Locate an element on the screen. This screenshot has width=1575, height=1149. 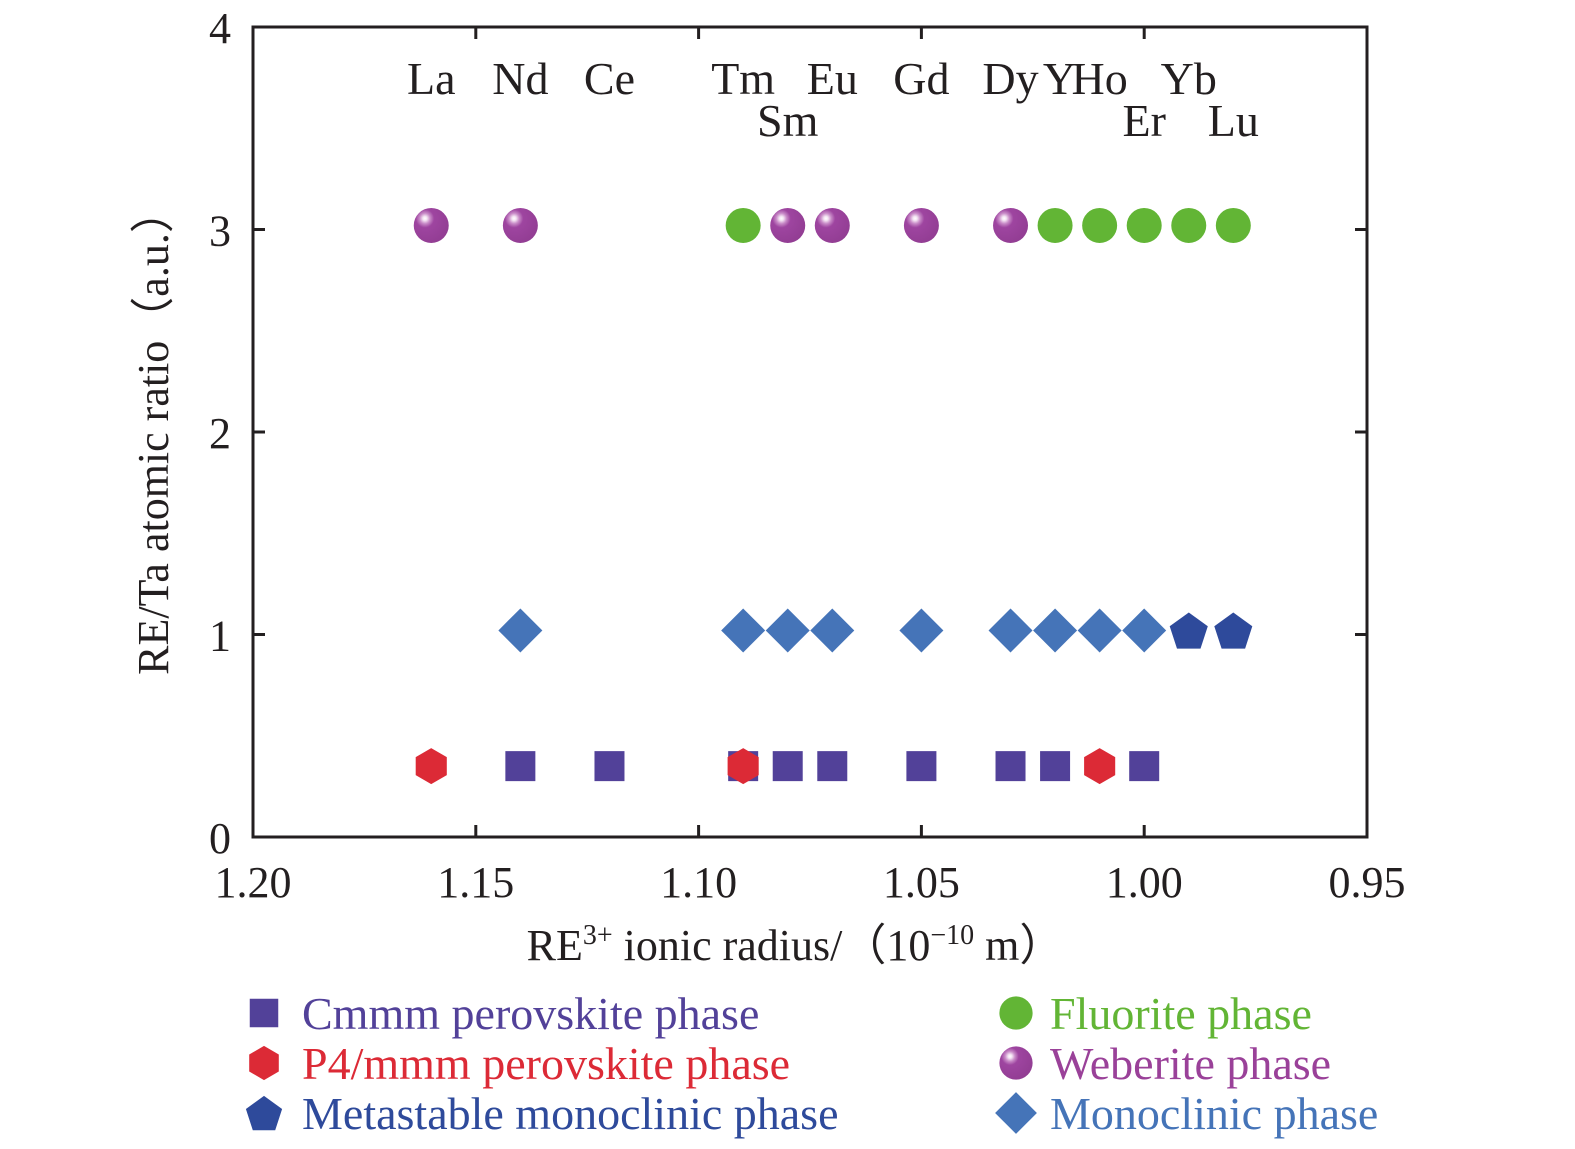
element-label: Gd is located at coordinates (921, 78).